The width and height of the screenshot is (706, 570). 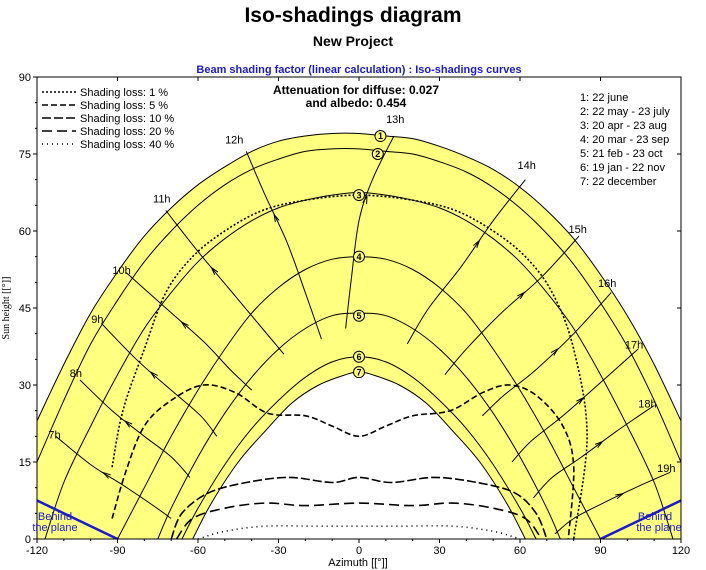 What do you see at coordinates (623, 168) in the screenshot?
I see `date-legend-entry-5: 6: 19 jan - 22 nov` at bounding box center [623, 168].